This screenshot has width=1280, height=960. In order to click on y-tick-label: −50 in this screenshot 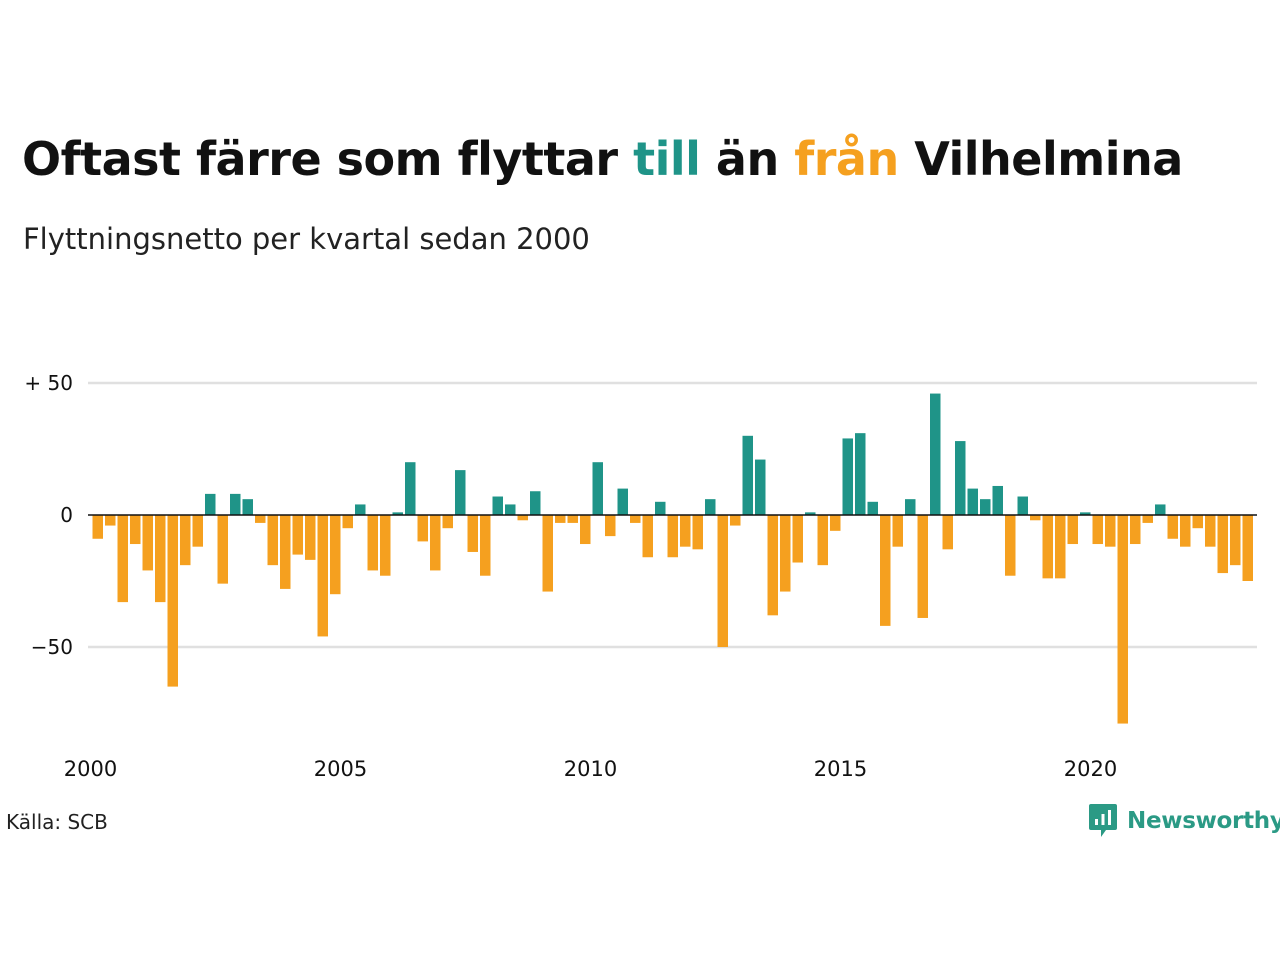, I will do `click(52, 647)`.